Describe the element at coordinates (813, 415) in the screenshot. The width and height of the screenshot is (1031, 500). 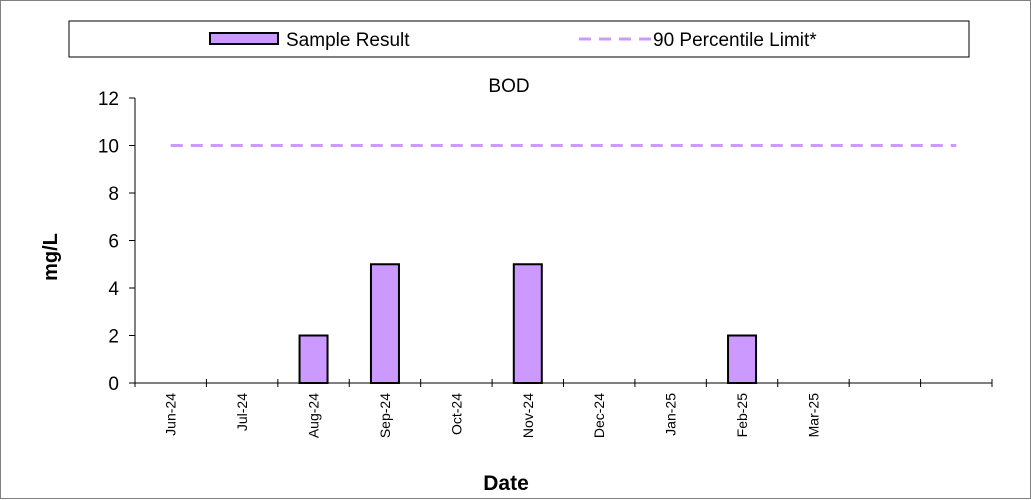
I see `x-tick-label: Mar-25` at that location.